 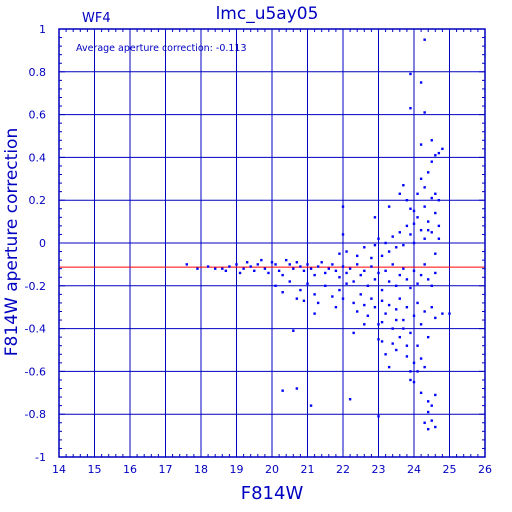 I want to click on y-tick-label: 0, so click(x=42, y=243).